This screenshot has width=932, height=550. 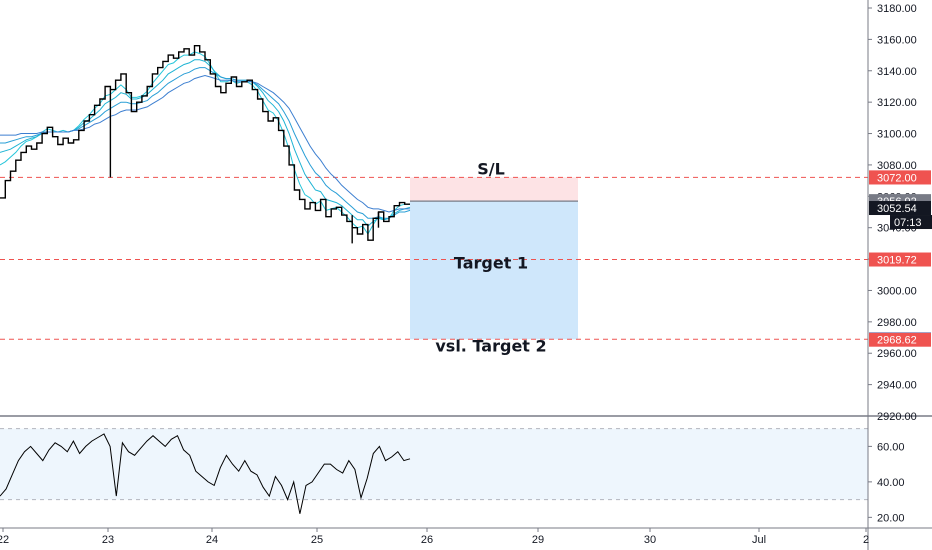 What do you see at coordinates (908, 223) in the screenshot?
I see `countdown-label: 07:13` at bounding box center [908, 223].